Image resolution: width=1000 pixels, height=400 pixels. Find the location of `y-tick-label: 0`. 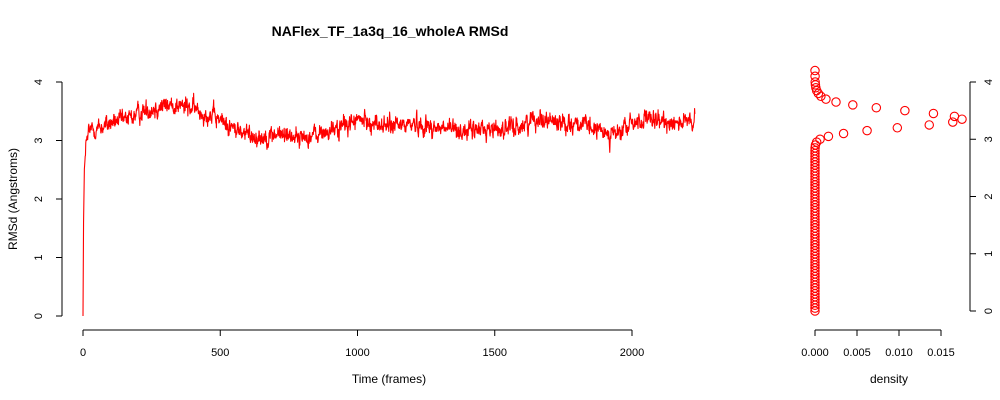

y-tick-label: 0 is located at coordinates (39, 316).